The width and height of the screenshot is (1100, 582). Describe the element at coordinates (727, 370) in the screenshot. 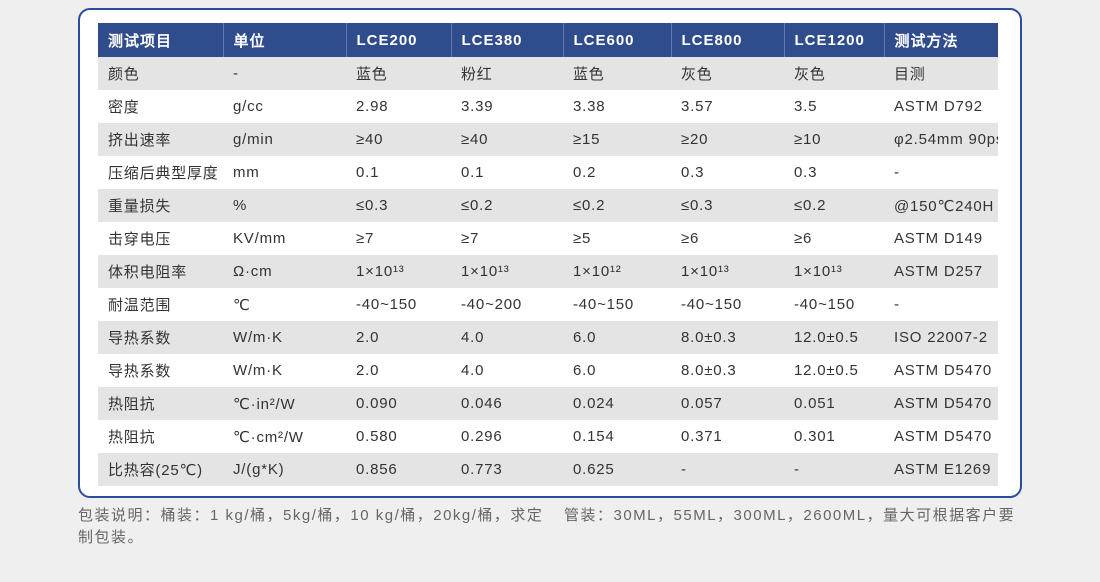

I see `cell: 8.0±0.3` at that location.